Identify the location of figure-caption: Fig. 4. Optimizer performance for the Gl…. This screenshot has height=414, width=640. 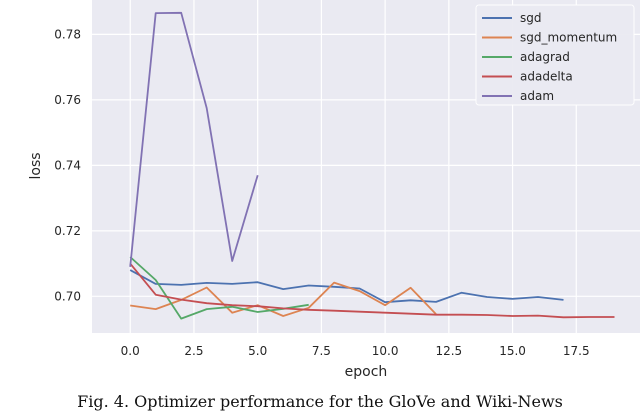
(320, 401).